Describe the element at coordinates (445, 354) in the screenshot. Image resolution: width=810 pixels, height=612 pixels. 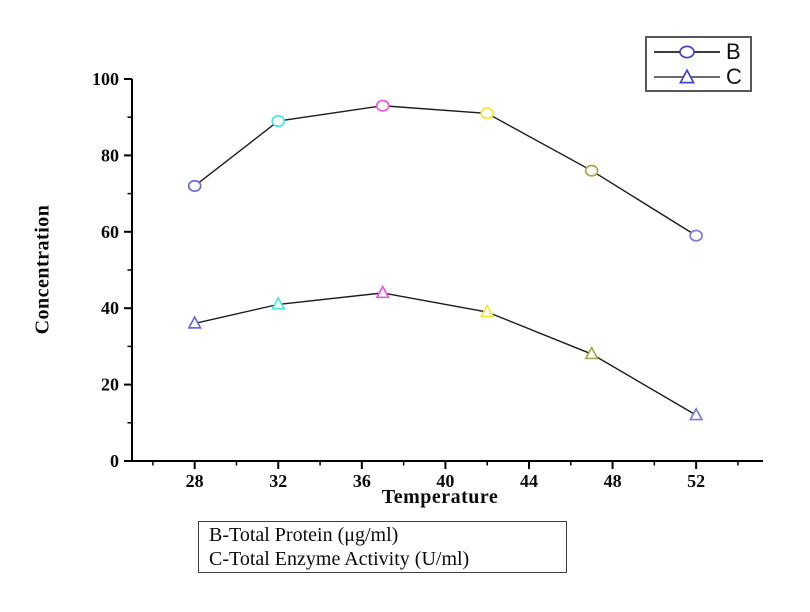
I see `series-c-line` at that location.